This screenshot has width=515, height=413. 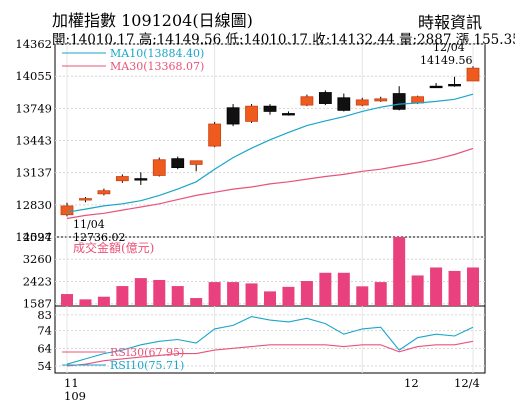 What do you see at coordinates (270, 183) in the screenshot?
I see `ma30-line` at bounding box center [270, 183].